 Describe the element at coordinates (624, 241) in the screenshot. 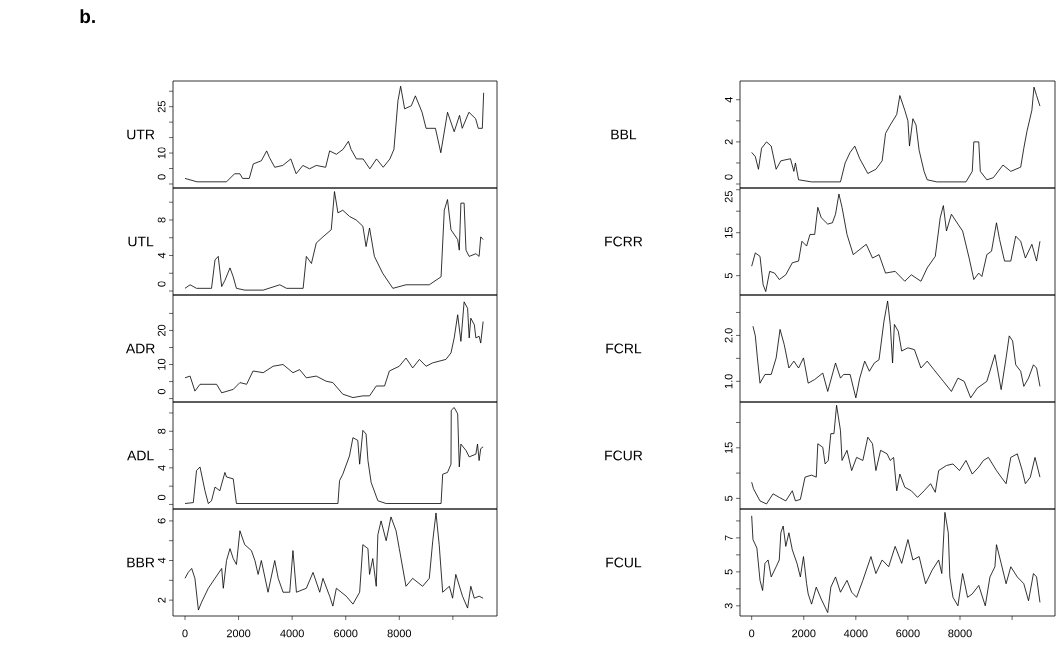

I see `y-axis-title: FCRR` at that location.